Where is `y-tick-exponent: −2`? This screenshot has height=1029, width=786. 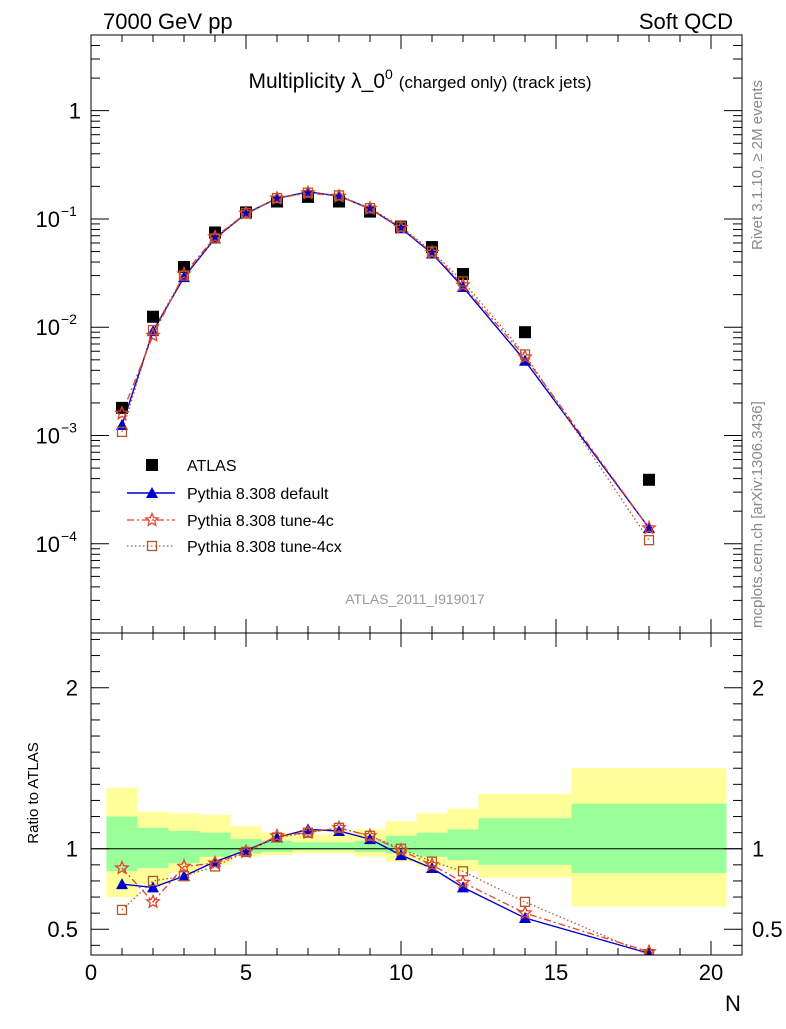 y-tick-exponent: −2 is located at coordinates (69, 319).